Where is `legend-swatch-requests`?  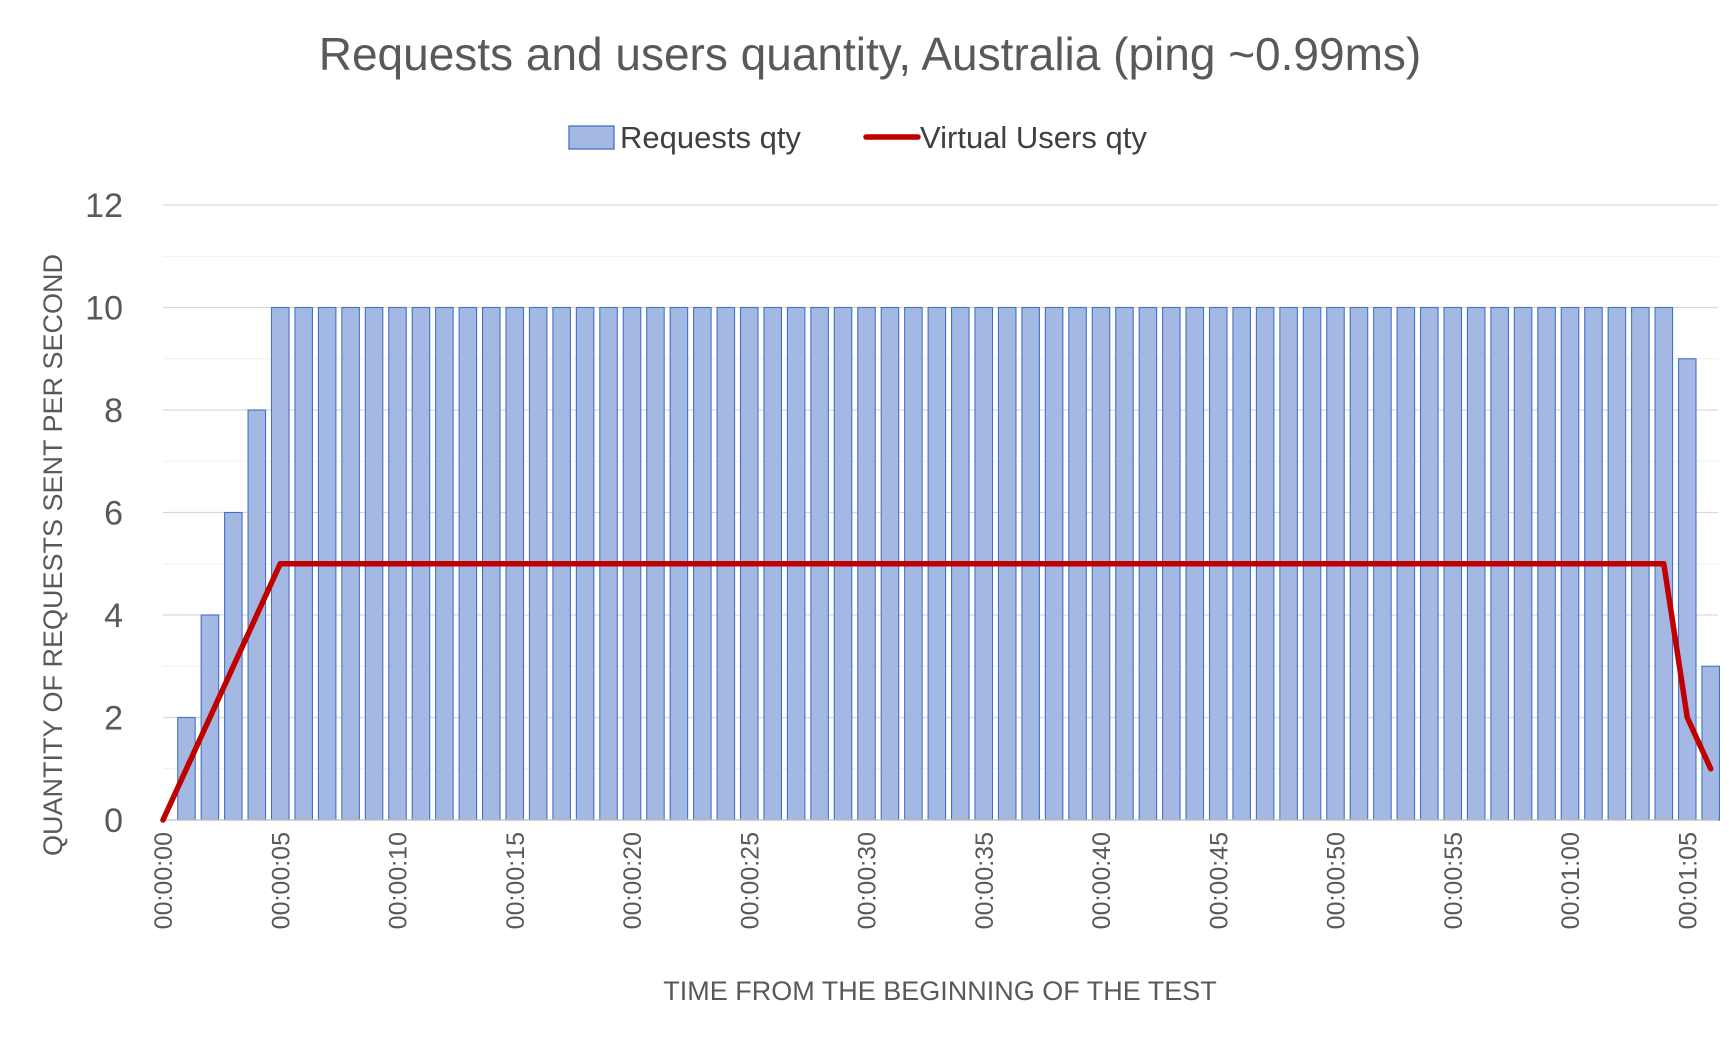 legend-swatch-requests is located at coordinates (591, 137).